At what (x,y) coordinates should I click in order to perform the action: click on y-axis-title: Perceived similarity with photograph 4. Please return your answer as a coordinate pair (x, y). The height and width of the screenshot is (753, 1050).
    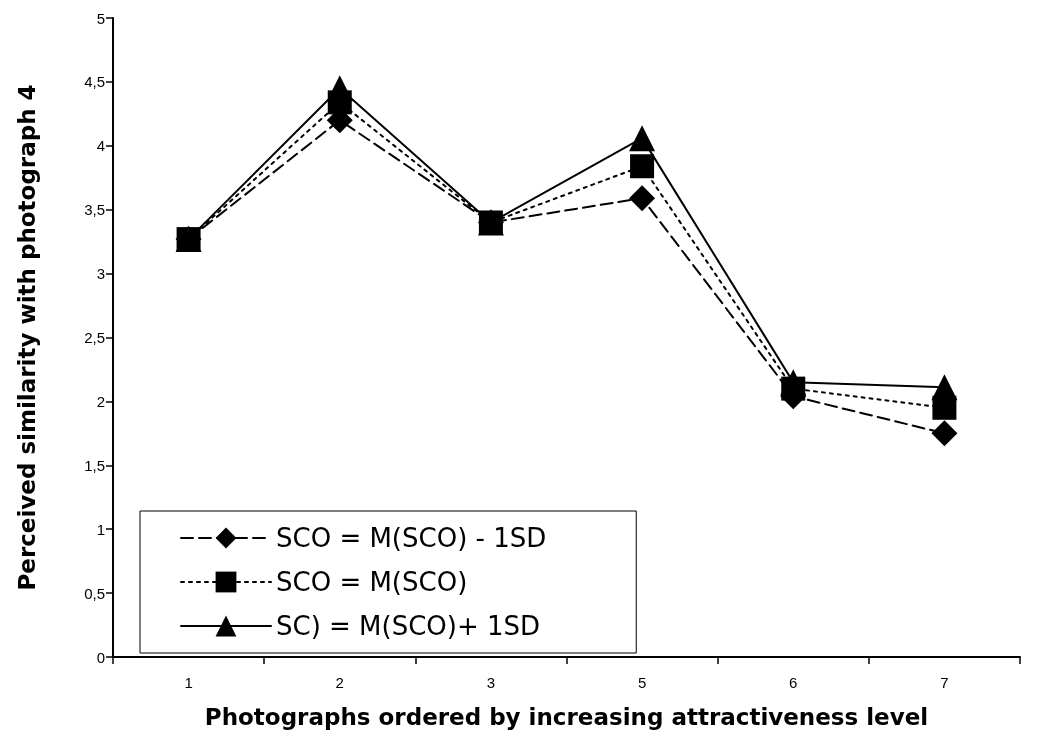
    Looking at the image, I should click on (26, 337).